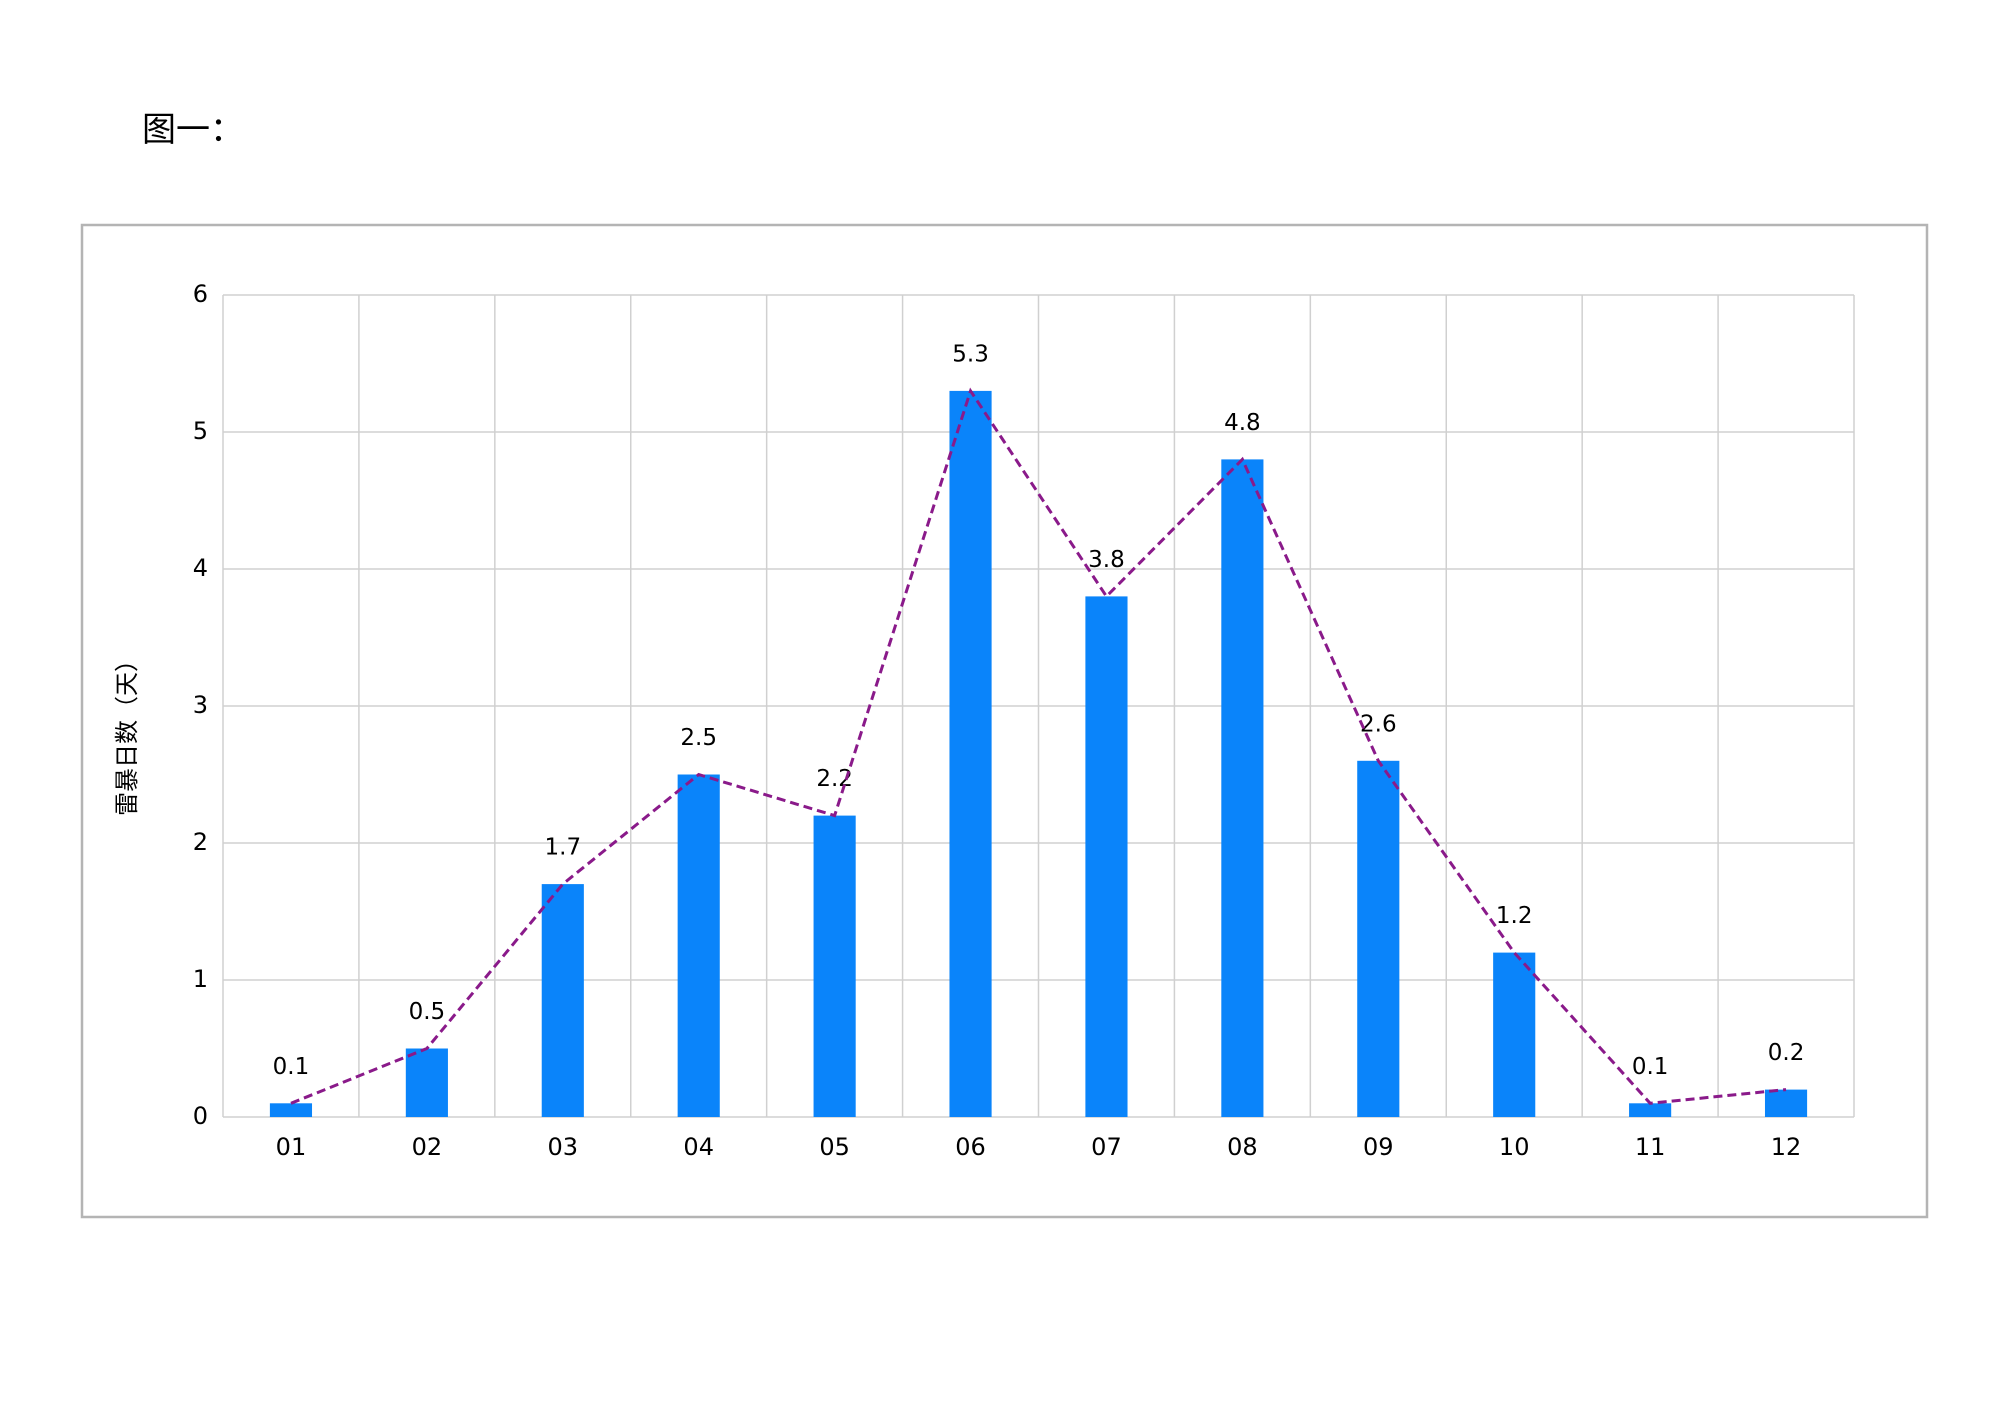 Image resolution: width=2000 pixels, height=1417 pixels. Describe the element at coordinates (1106, 1147) in the screenshot. I see `x-tick-label: 07` at that location.